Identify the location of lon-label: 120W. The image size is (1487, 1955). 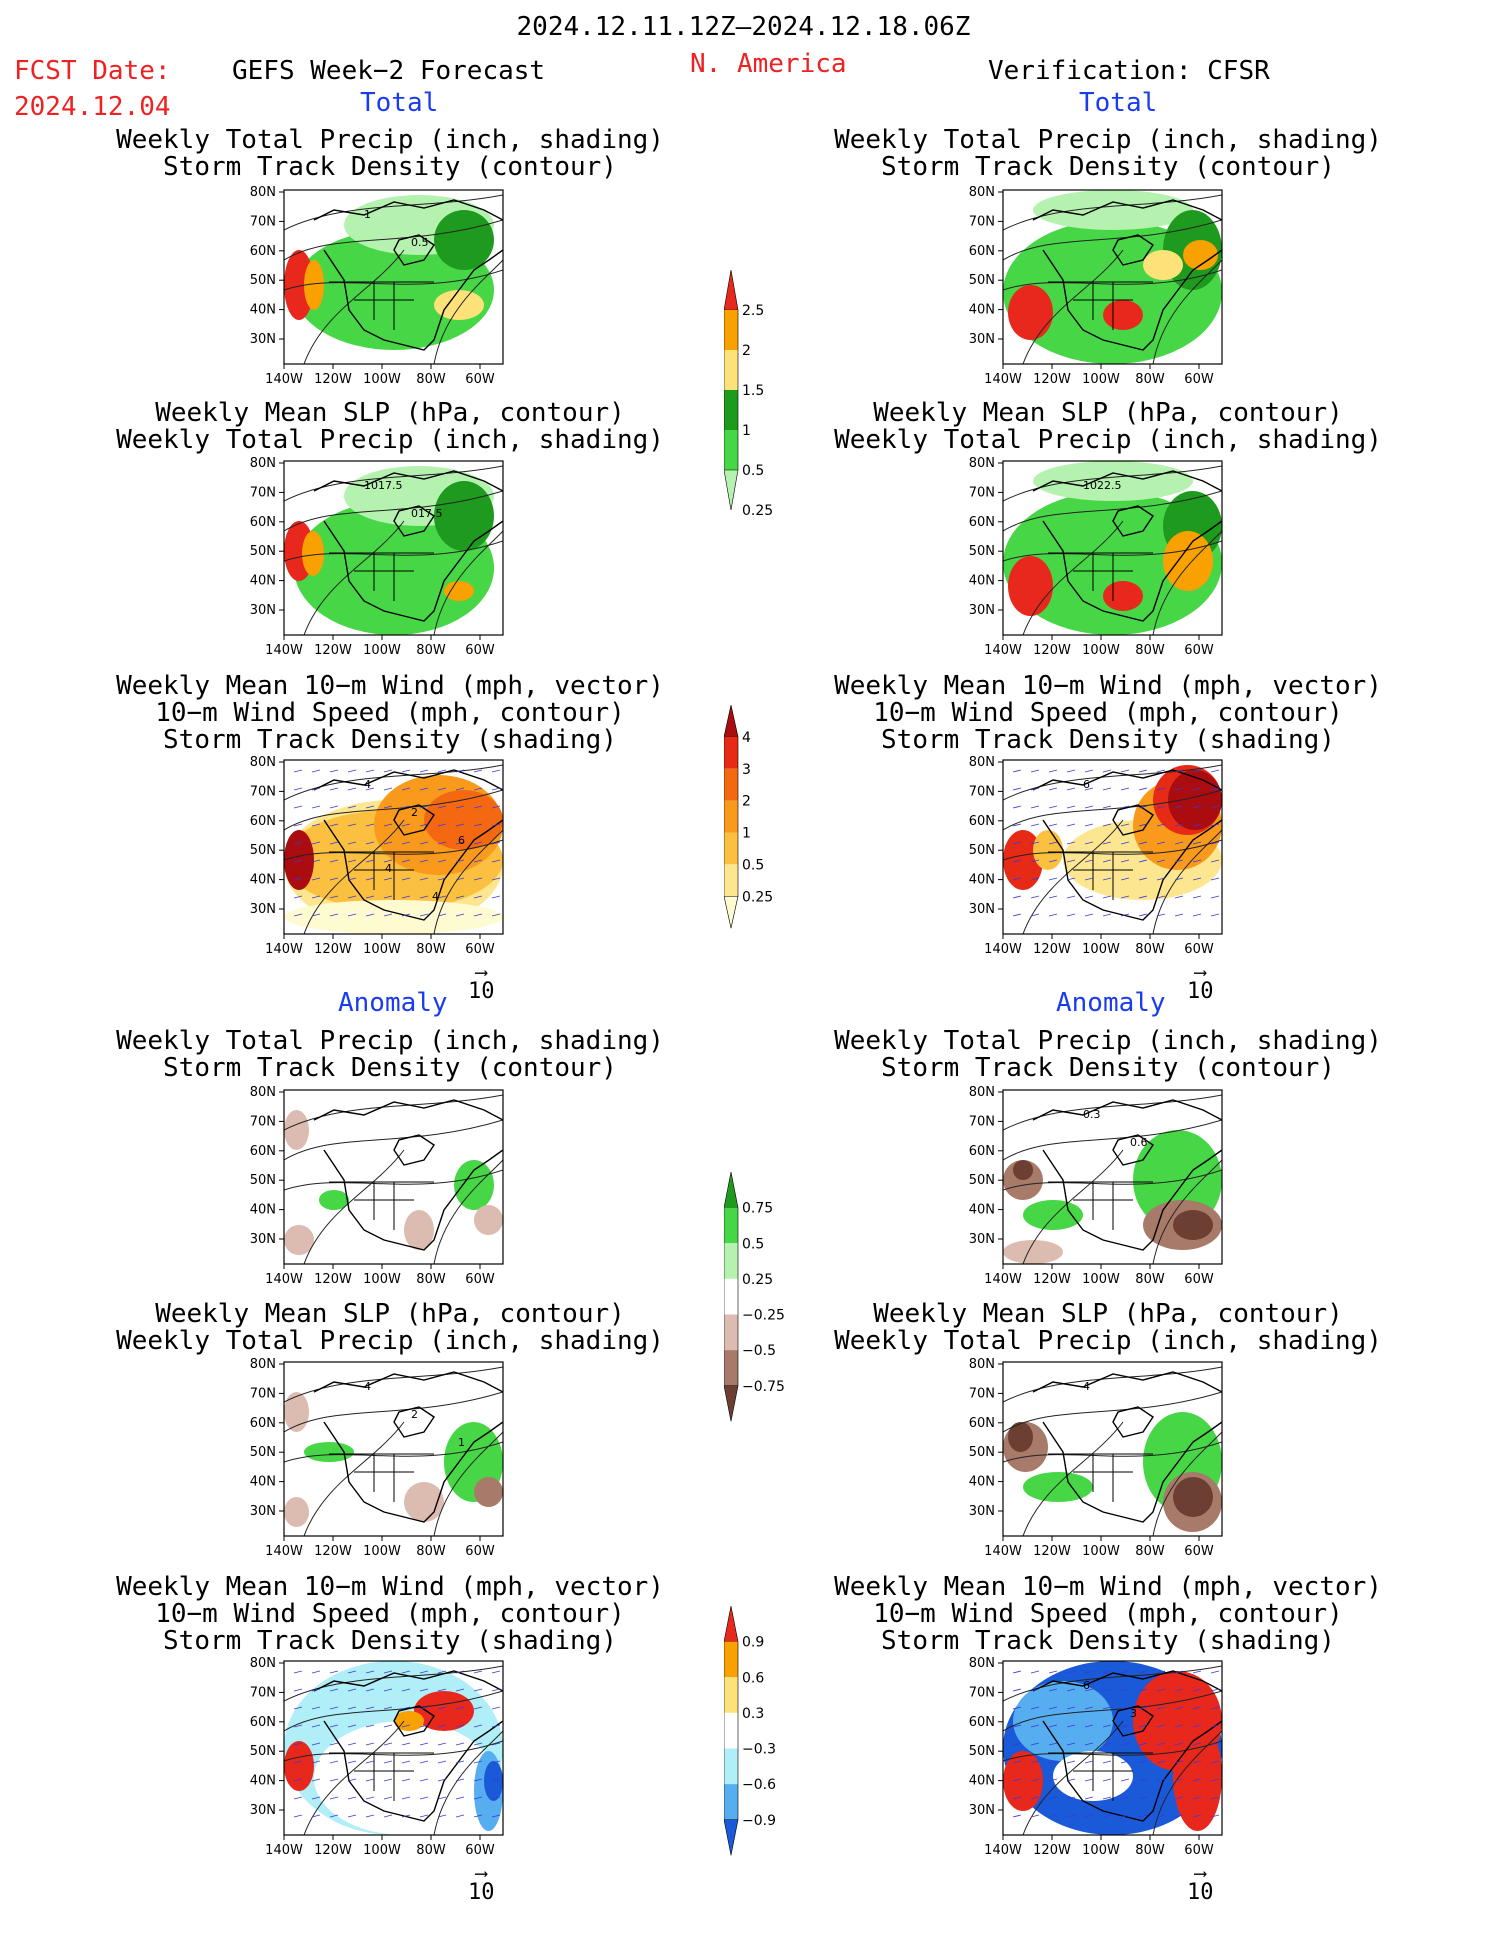
(333, 1551).